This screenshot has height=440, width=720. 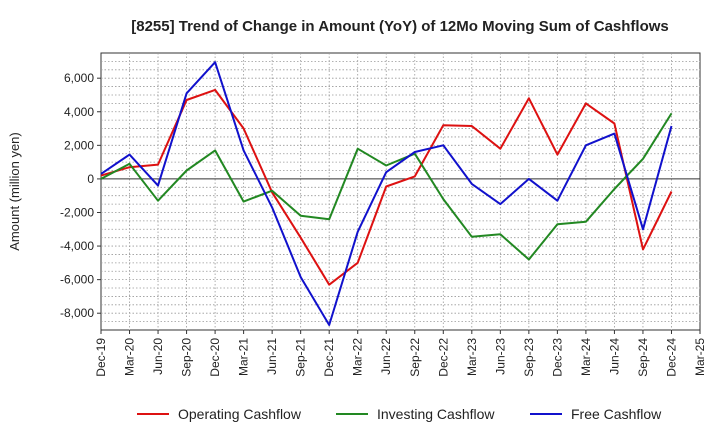 What do you see at coordinates (80, 195) in the screenshot?
I see `y-axis-ticks: -8,000 -6,000 -4,000 -2,000 0 2,000 4,000 6,000` at bounding box center [80, 195].